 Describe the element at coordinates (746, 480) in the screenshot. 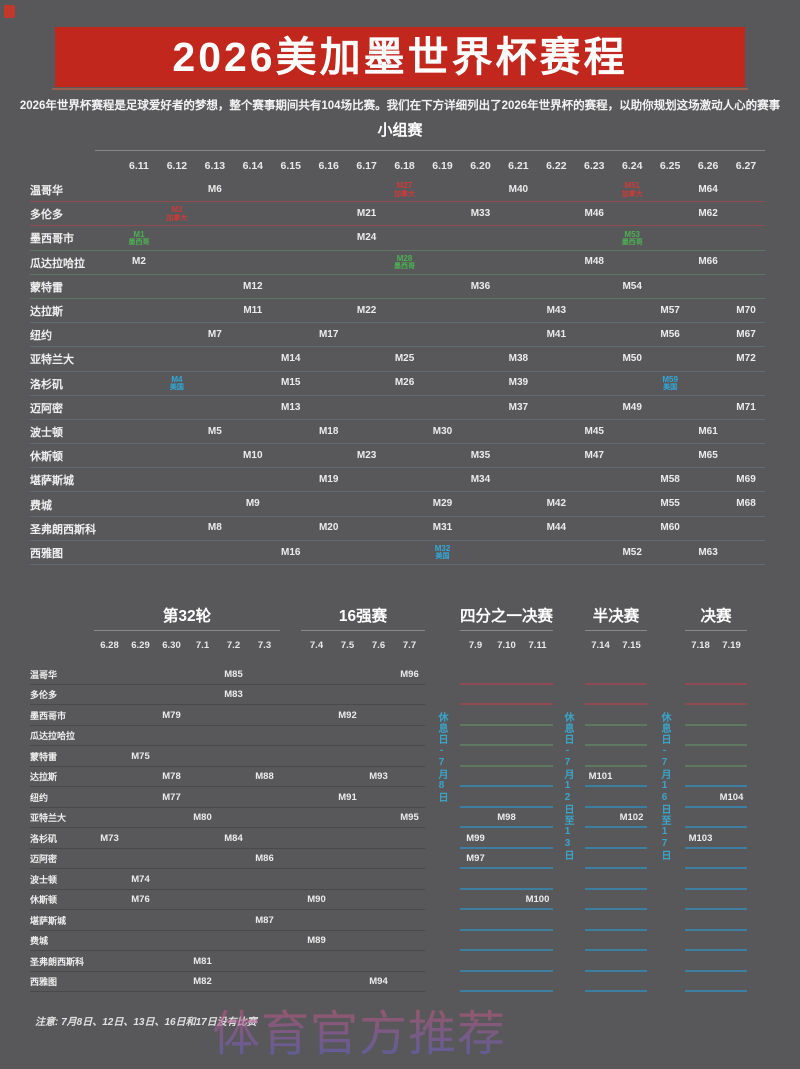

I see `match-cell: M69` at that location.